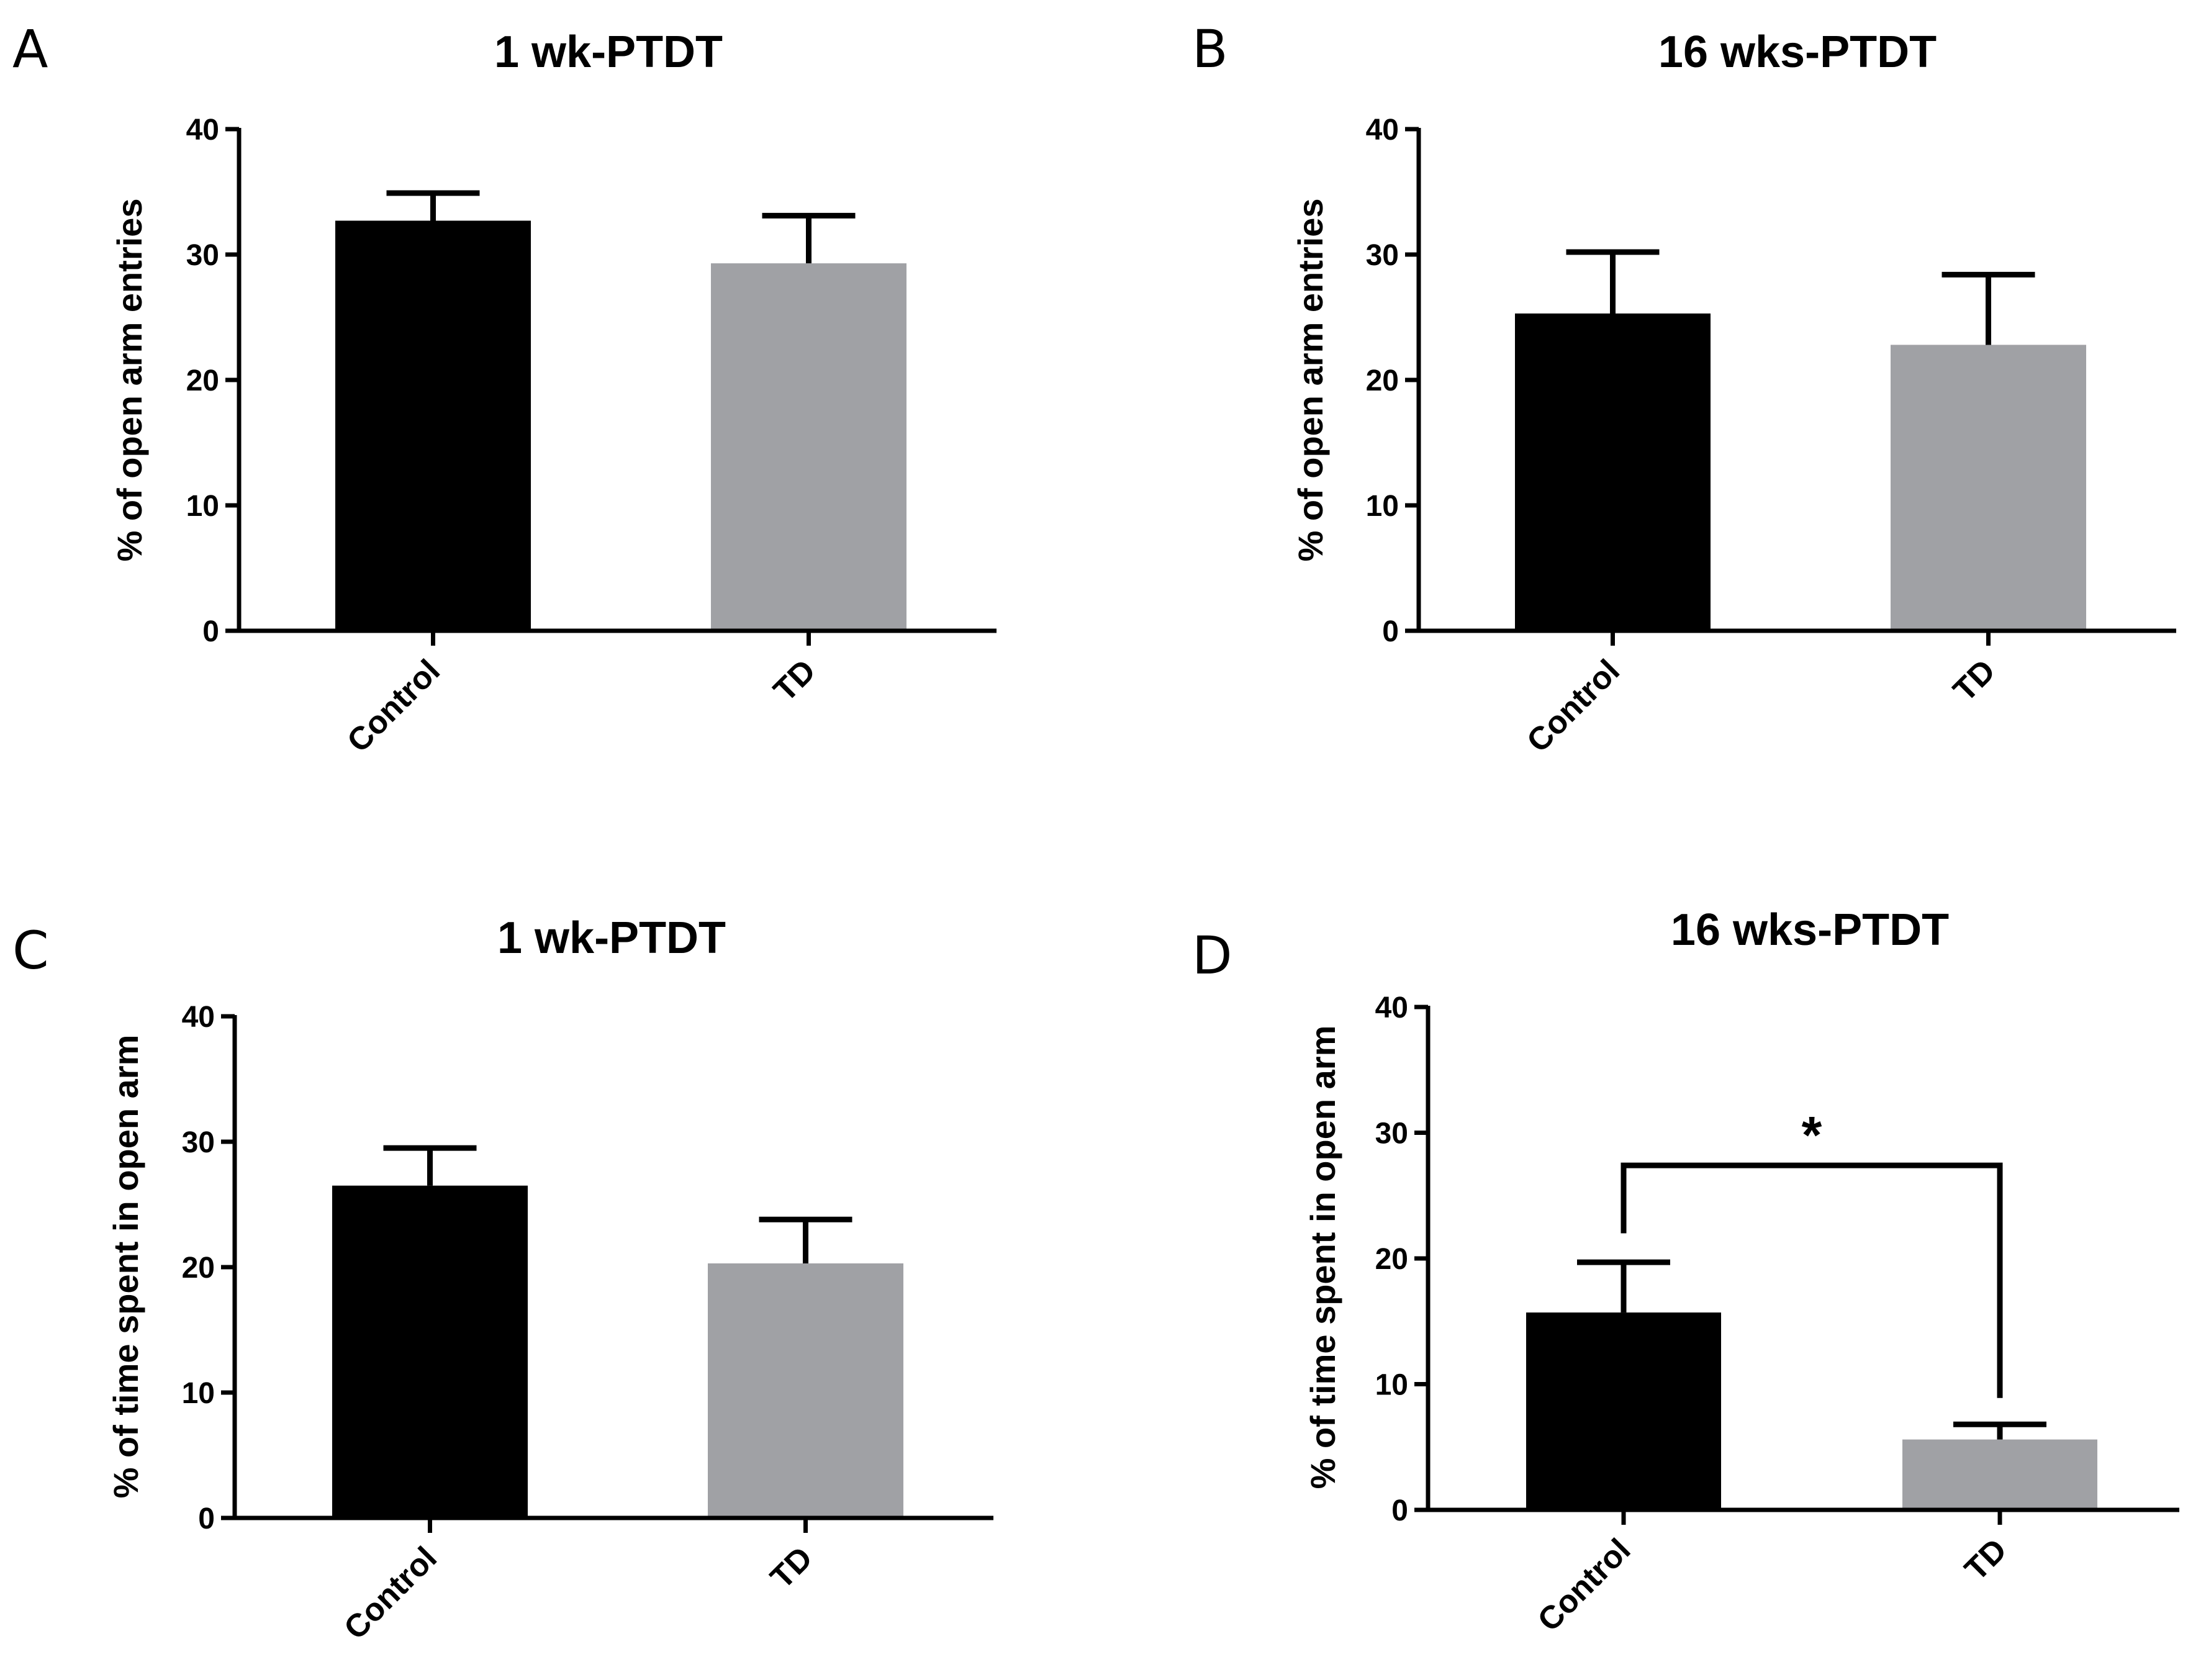 This screenshot has height=1680, width=2206. Describe the element at coordinates (1812, 1280) in the screenshot. I see `significance-bracket` at that location.